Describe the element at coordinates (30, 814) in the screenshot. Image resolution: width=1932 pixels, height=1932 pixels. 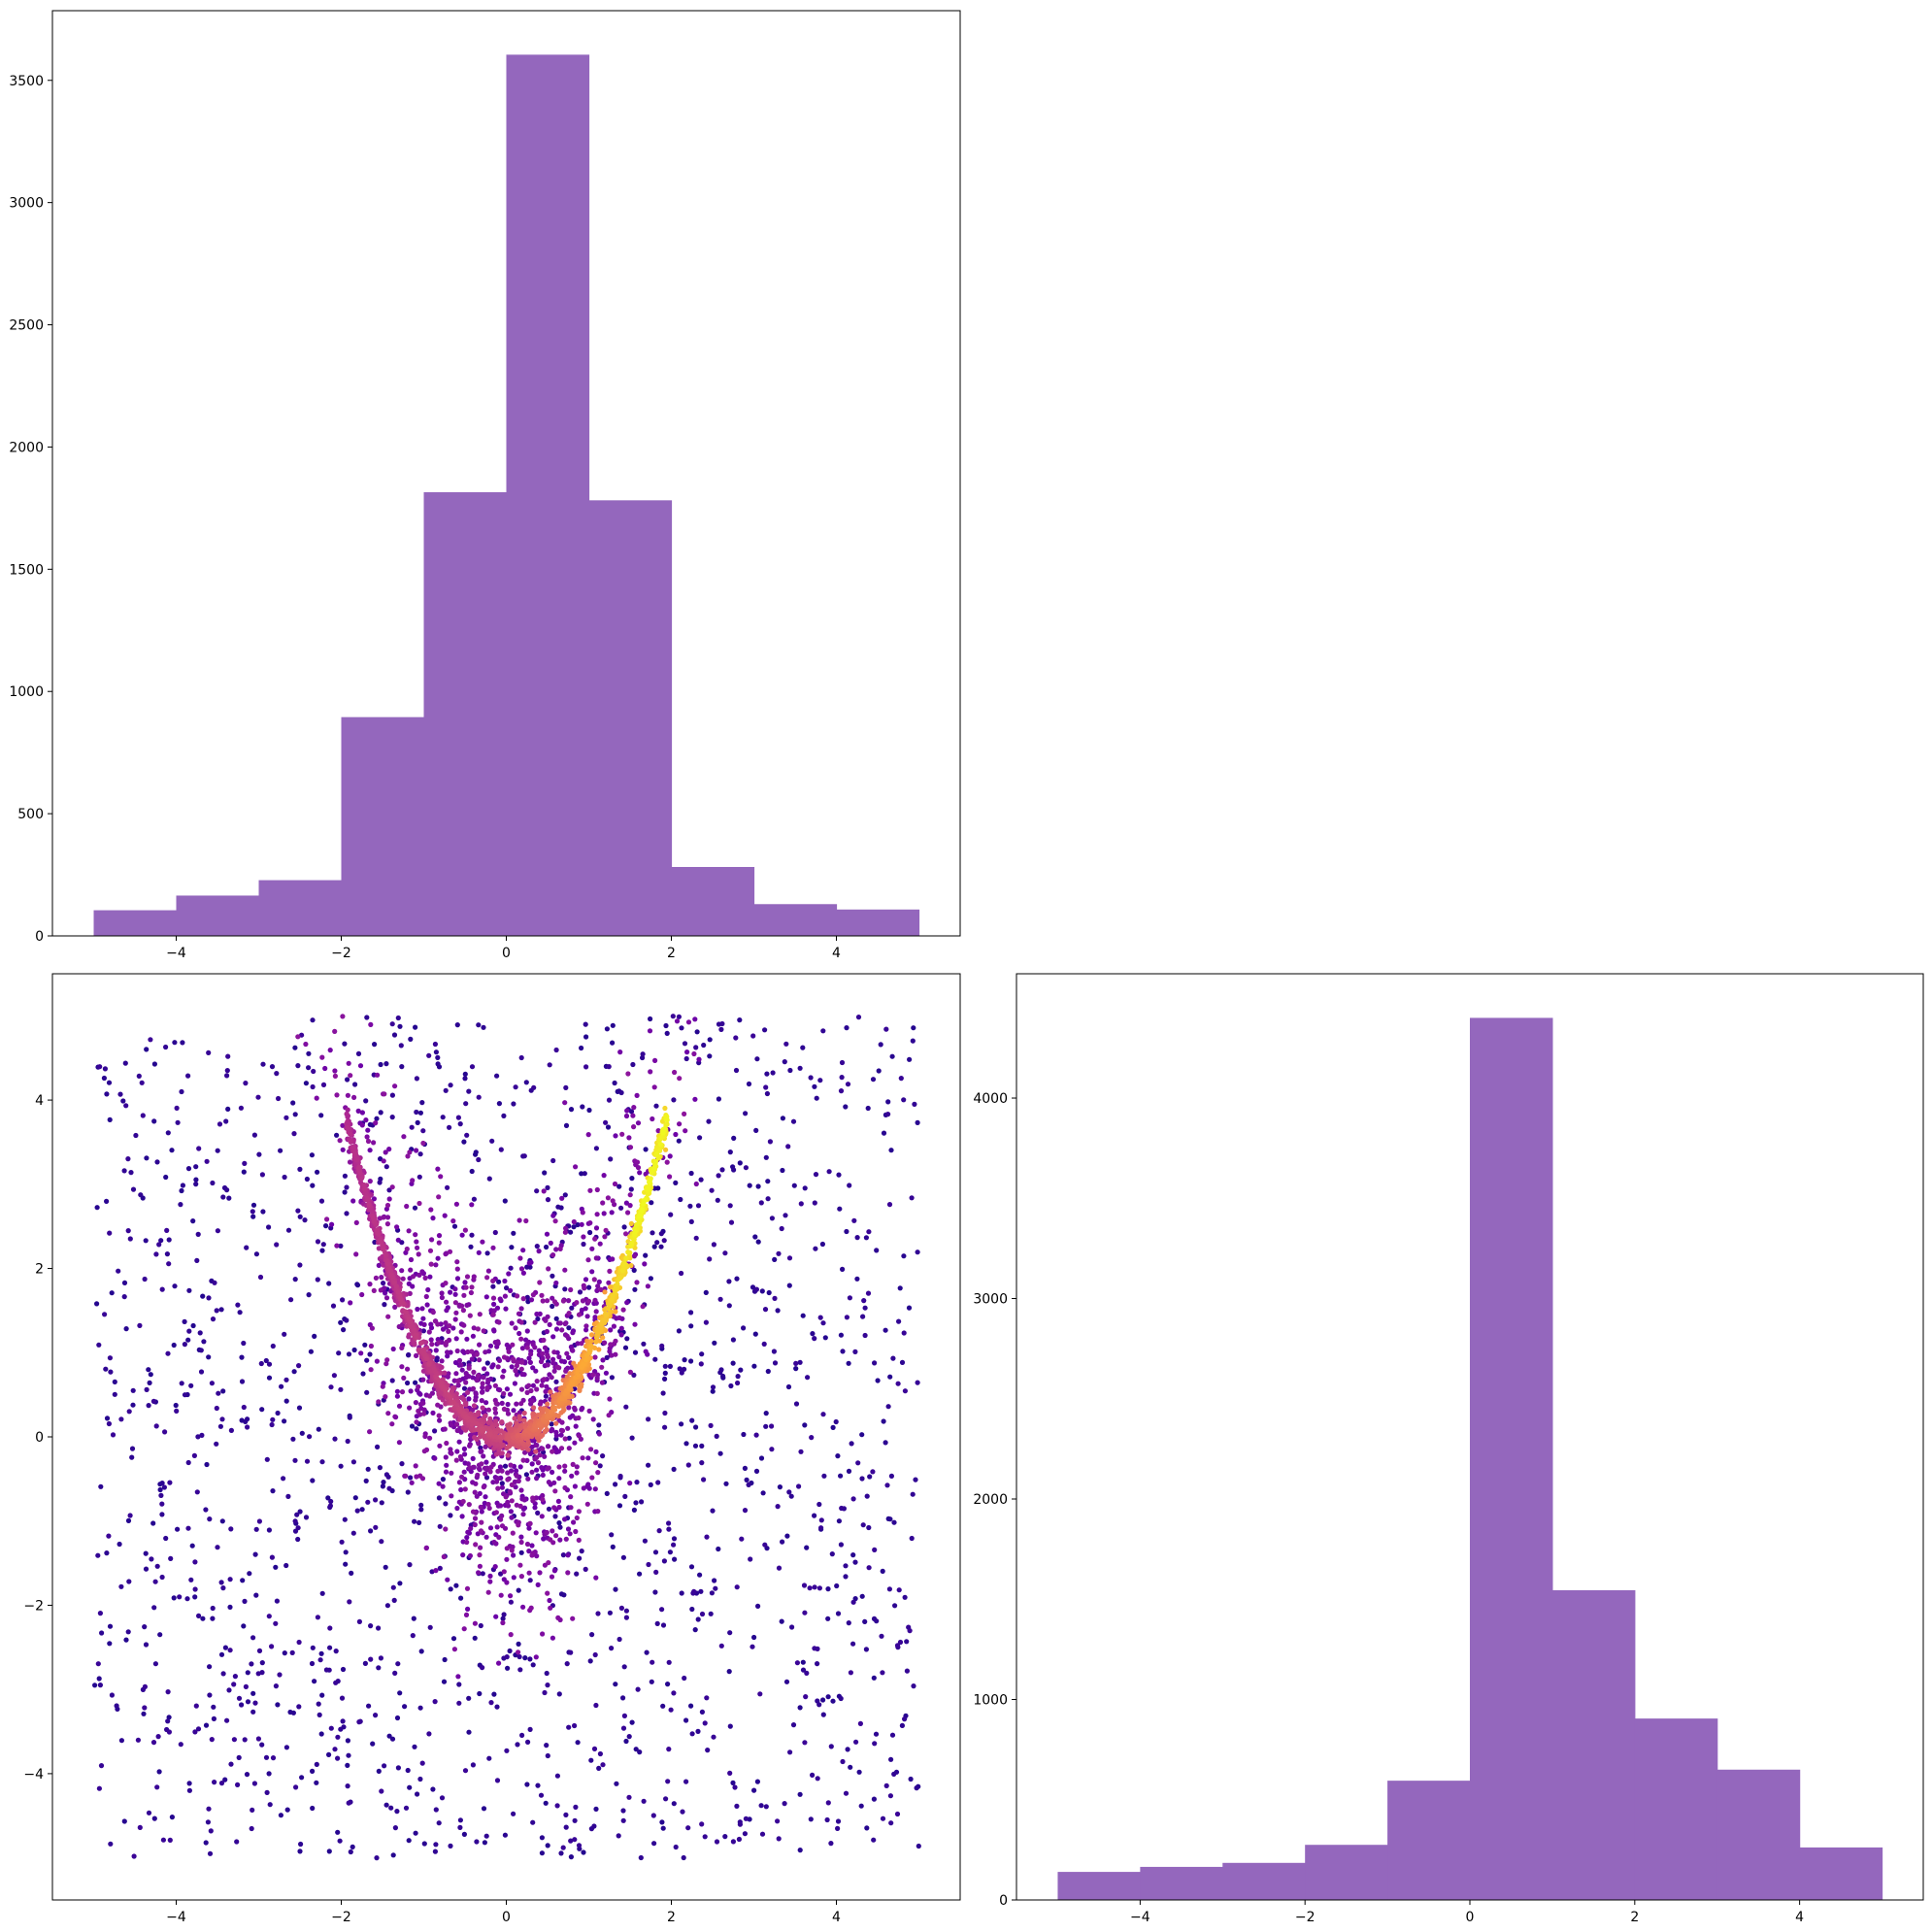
I see `y-tick-label: 500` at that location.